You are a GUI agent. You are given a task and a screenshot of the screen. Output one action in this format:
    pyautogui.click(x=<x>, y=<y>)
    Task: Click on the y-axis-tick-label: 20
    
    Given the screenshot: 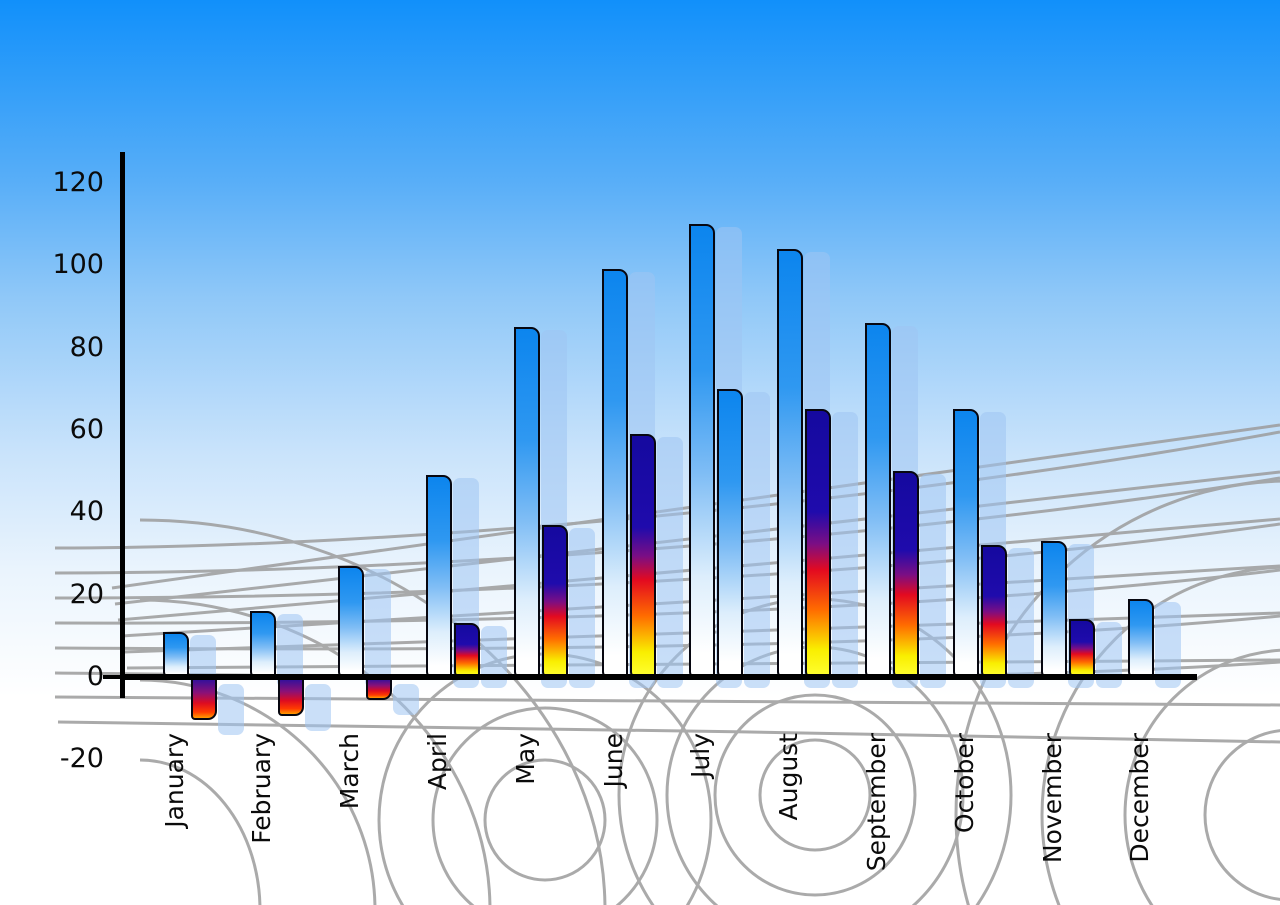 What is the action you would take?
    pyautogui.click(x=86, y=594)
    